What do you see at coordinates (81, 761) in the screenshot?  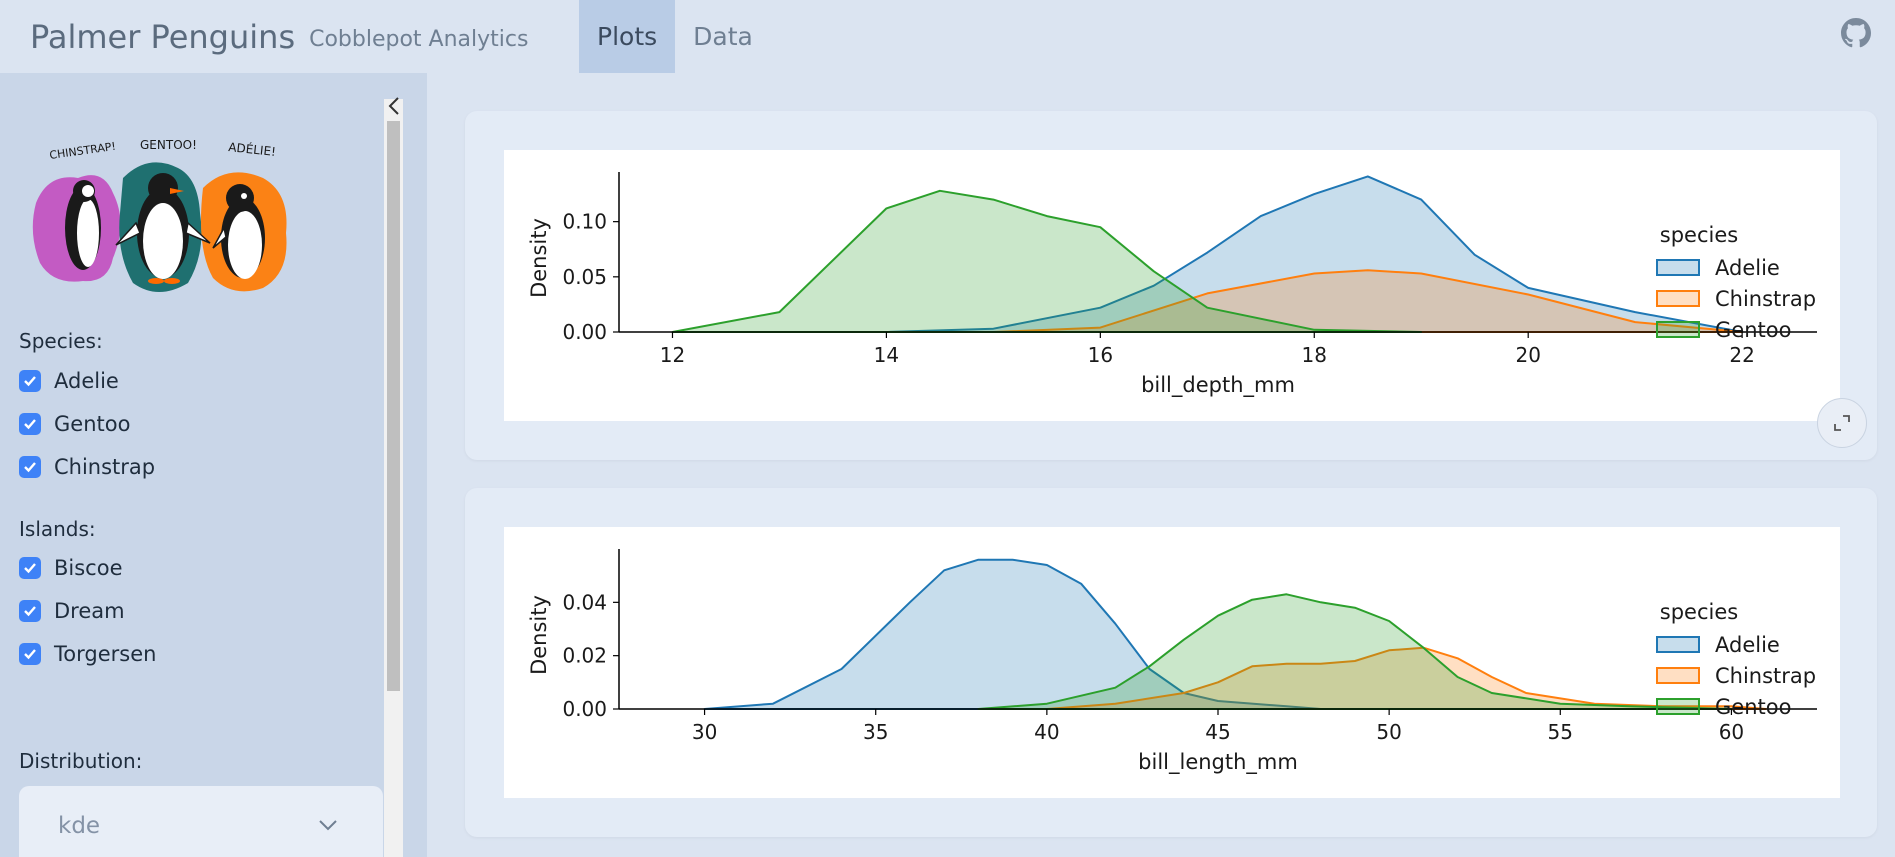 I see `distribution-label: Distribution:` at bounding box center [81, 761].